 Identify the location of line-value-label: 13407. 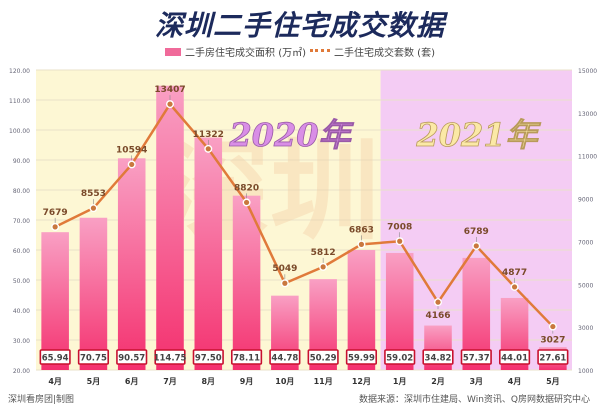
(169, 90).